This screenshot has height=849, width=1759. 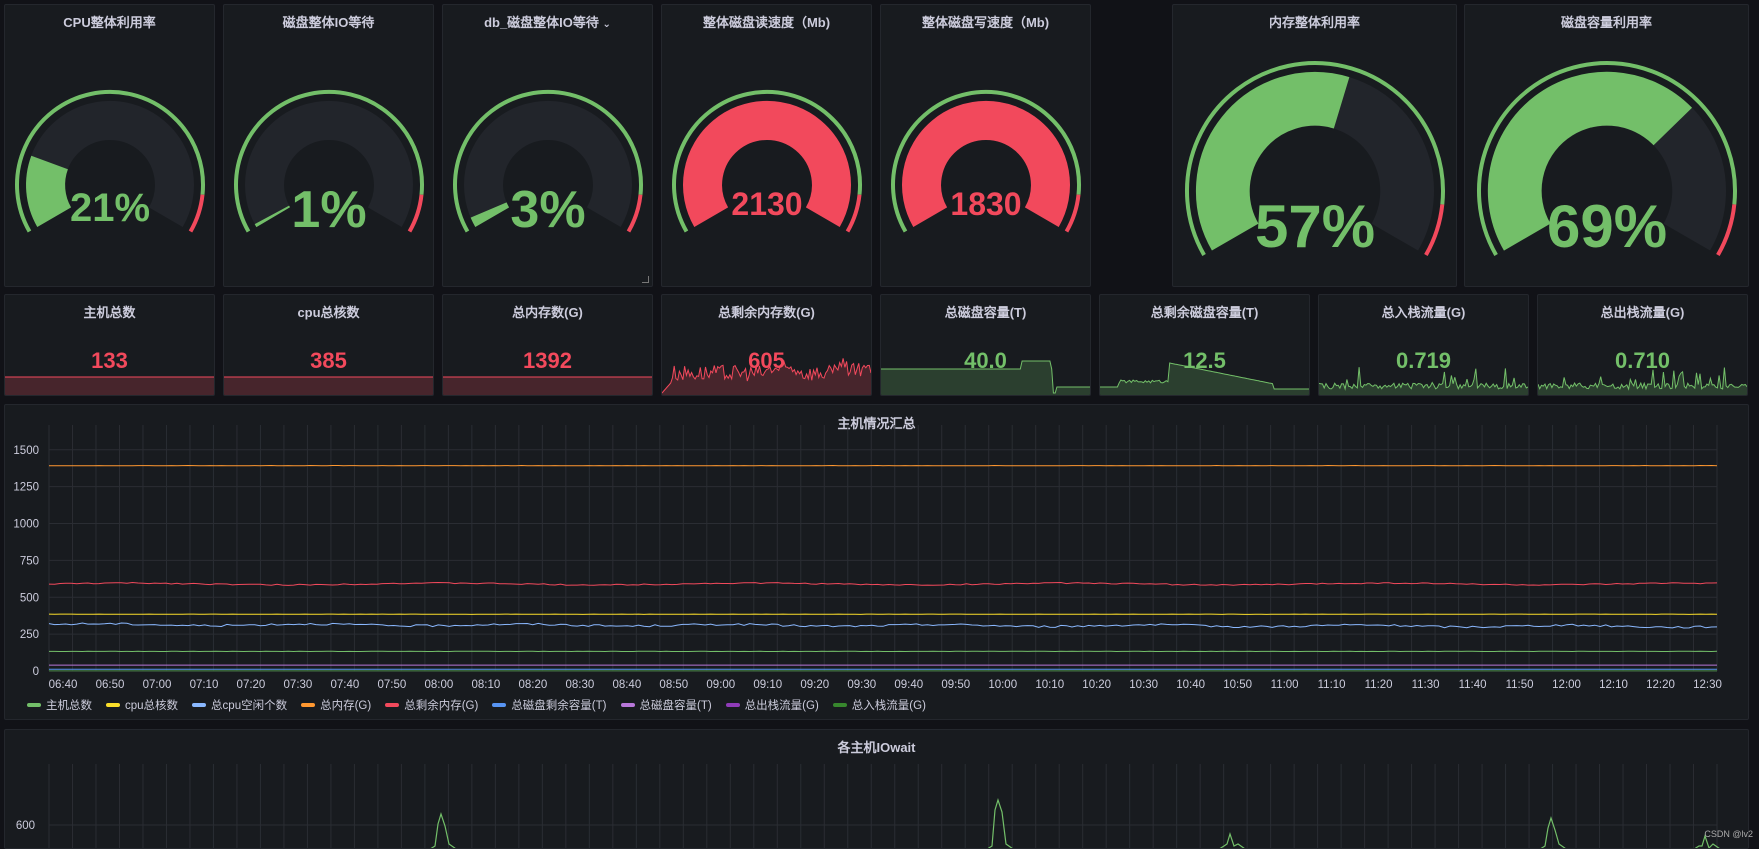 I want to click on gauge-panel-disk-read: 2130 整体磁盘读速度（Mb), so click(x=766, y=145).